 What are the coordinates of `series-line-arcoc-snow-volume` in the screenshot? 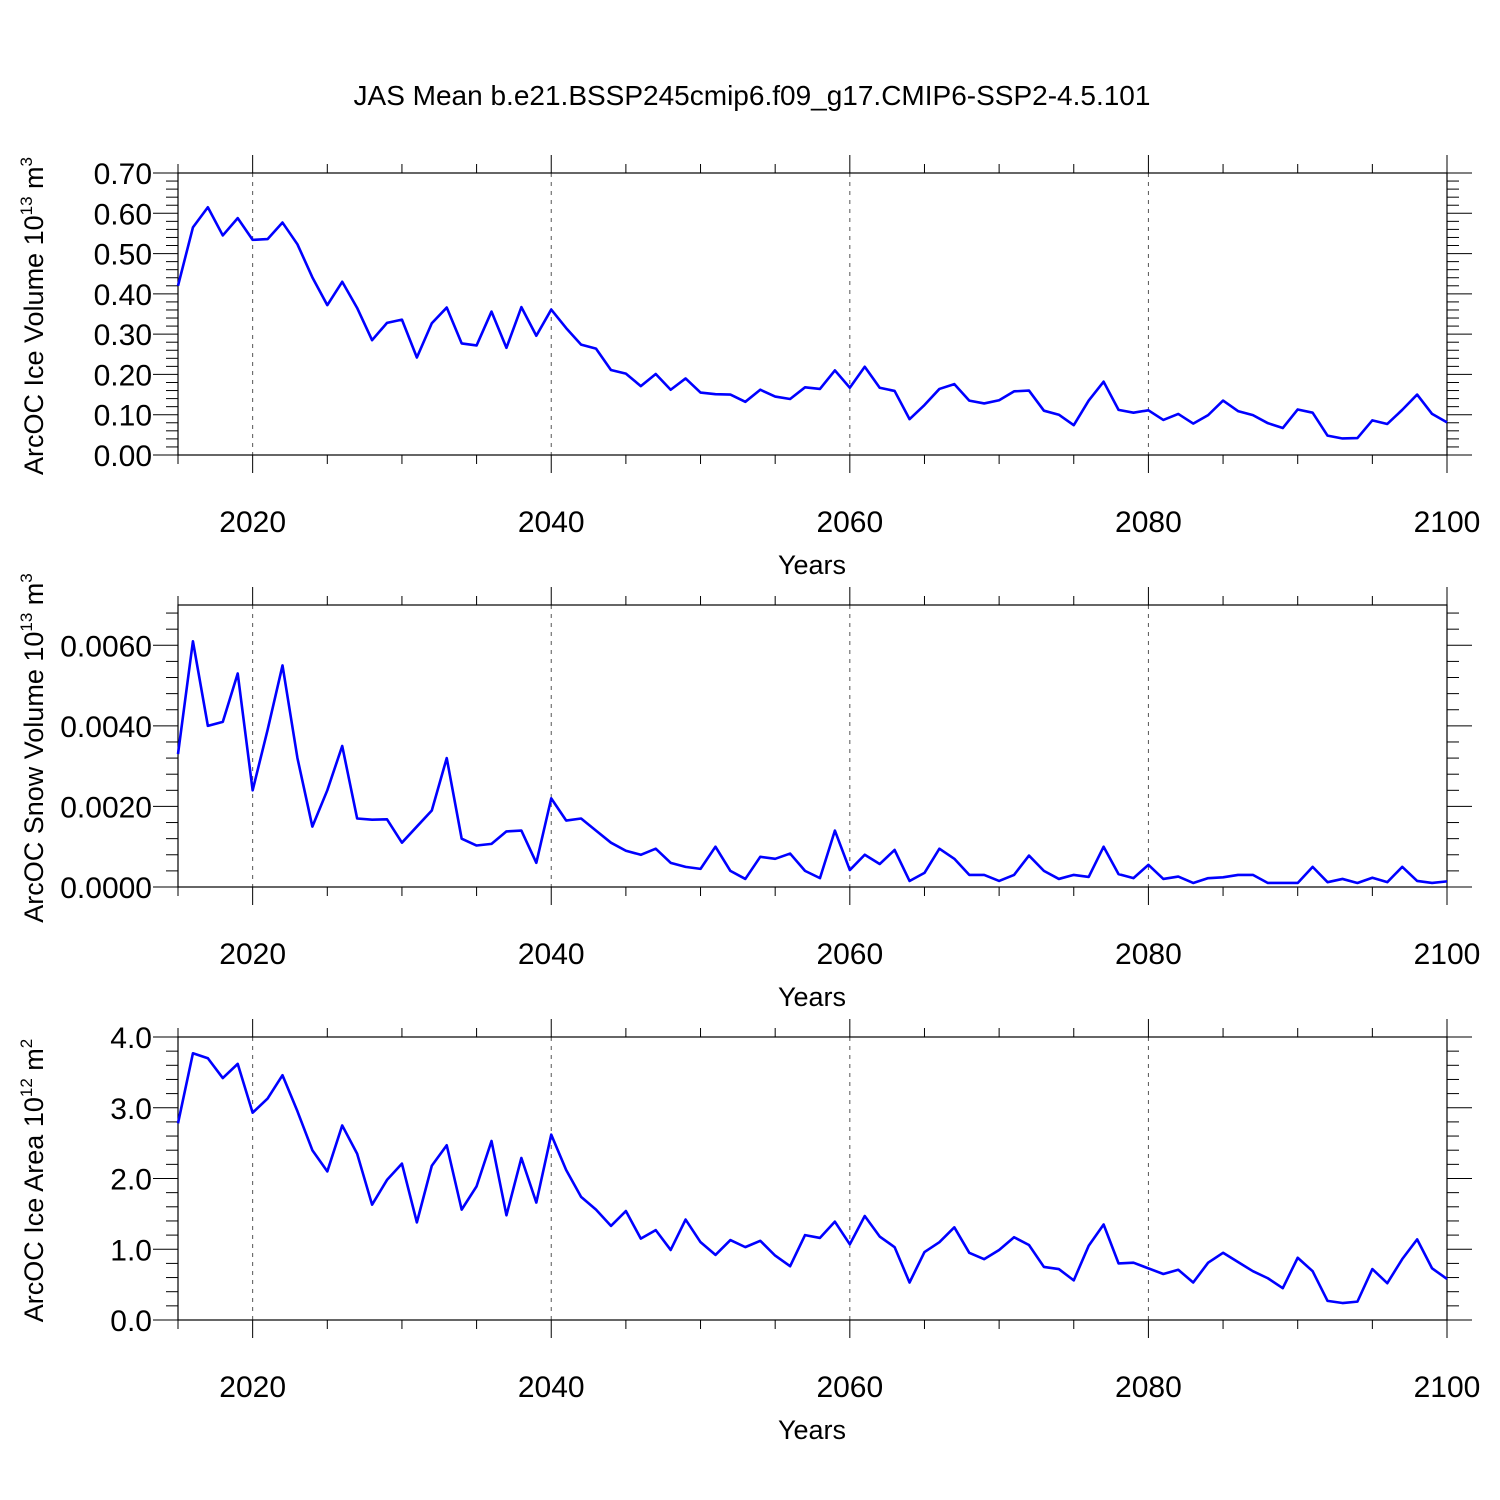 It's located at (812, 762).